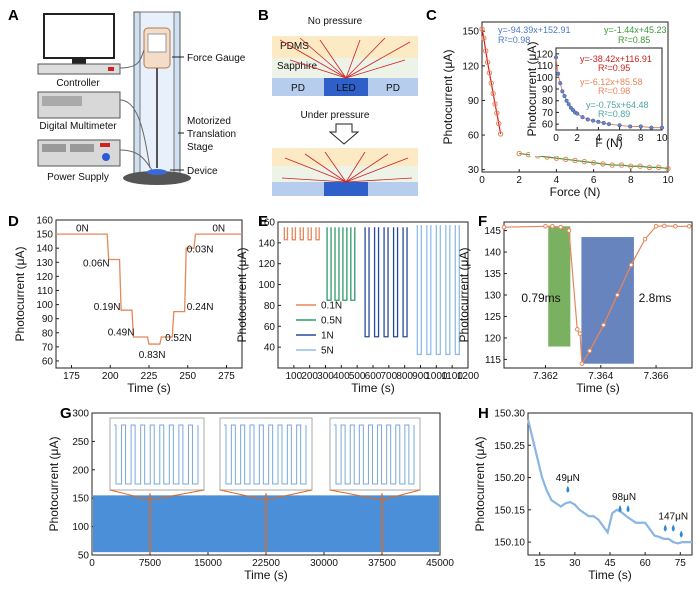 The height and width of the screenshot is (596, 700). What do you see at coordinates (617, 105) in the screenshot?
I see `inset-annotation: y=-0.75x+64.48` at bounding box center [617, 105].